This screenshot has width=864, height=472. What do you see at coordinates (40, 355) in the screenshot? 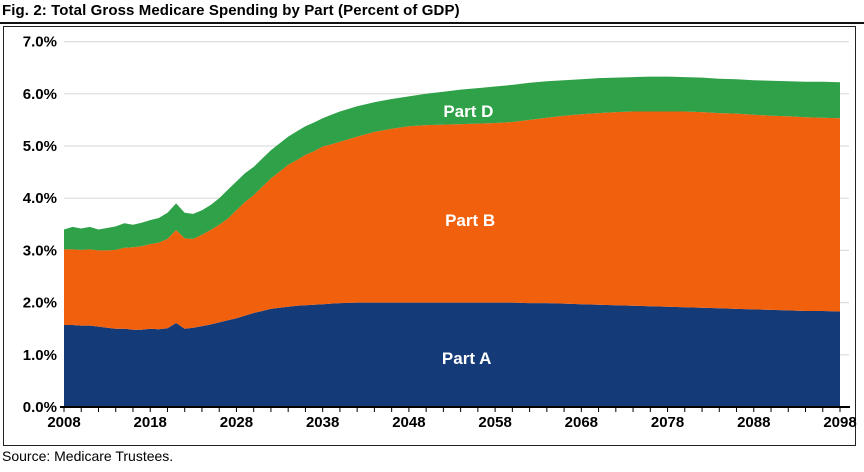
I see `y-axis-tick-label: 1.0%` at bounding box center [40, 355].